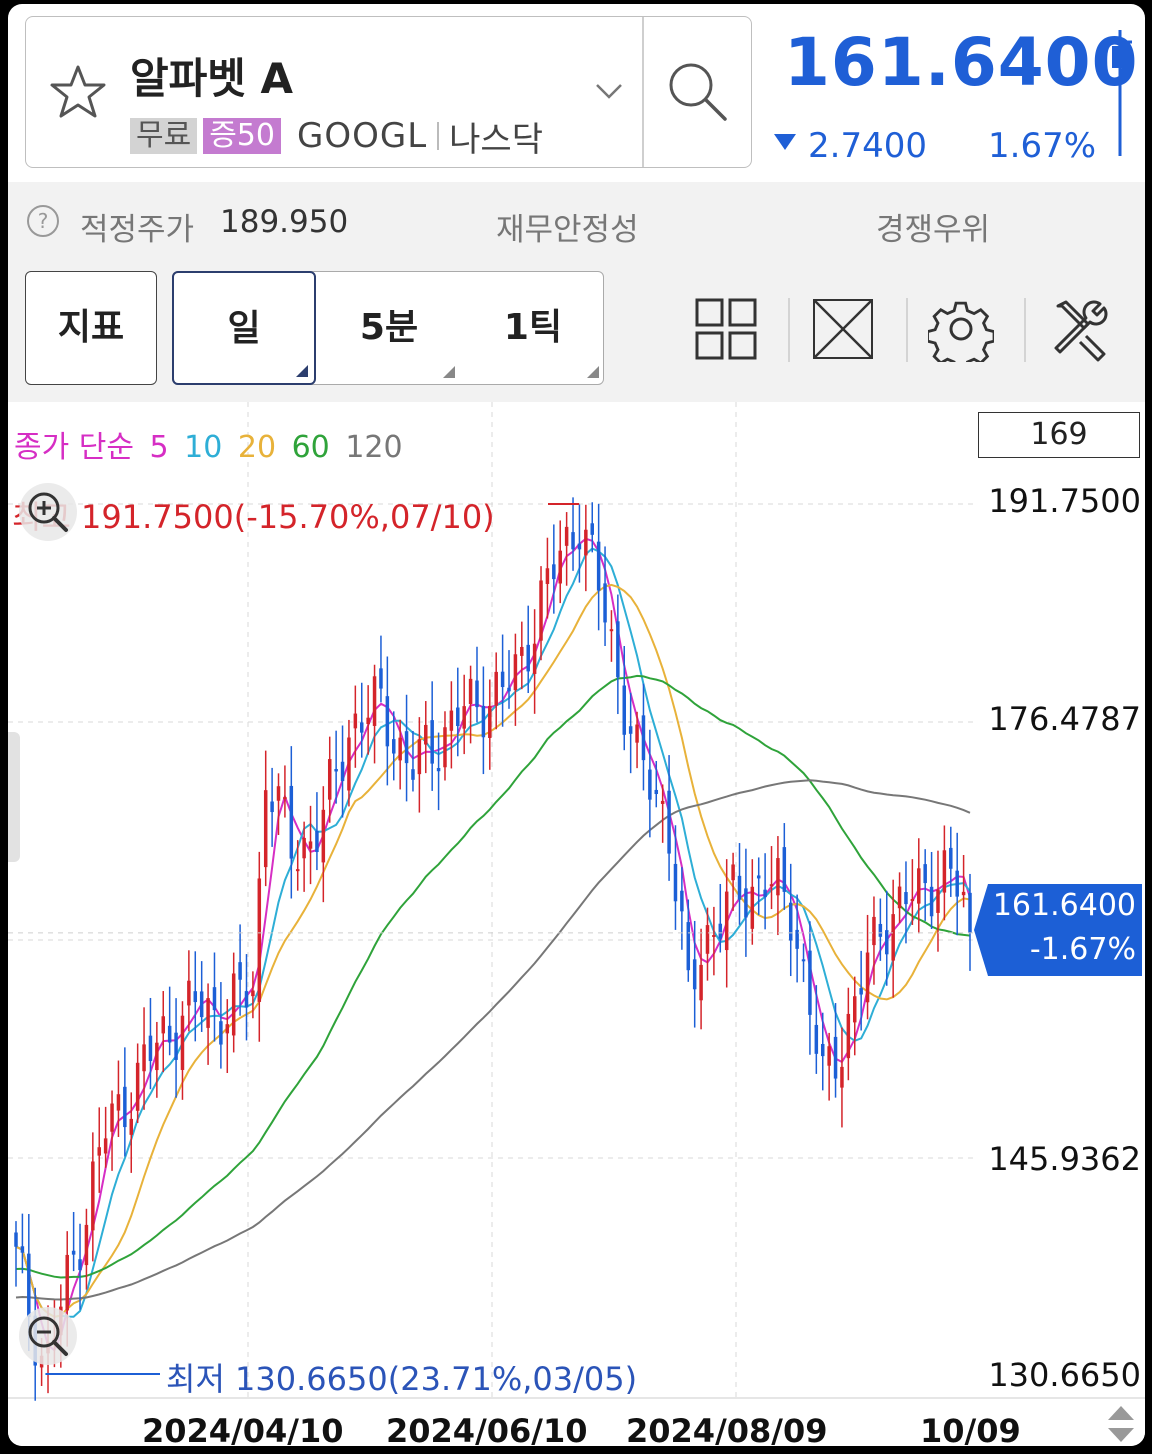 The height and width of the screenshot is (1454, 1152). I want to click on search-icon, so click(698, 92).